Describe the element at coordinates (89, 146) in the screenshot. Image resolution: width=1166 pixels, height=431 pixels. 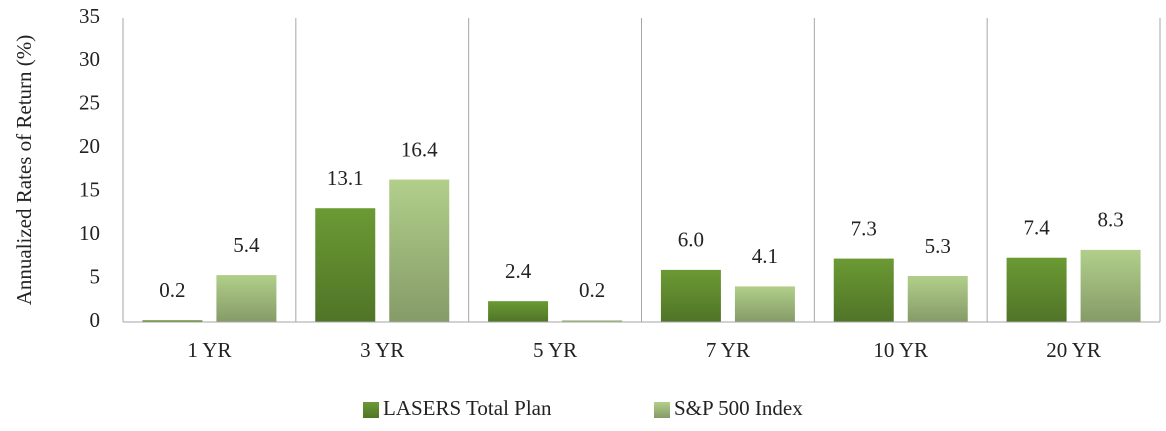
I see `y-tick-label: 20` at that location.